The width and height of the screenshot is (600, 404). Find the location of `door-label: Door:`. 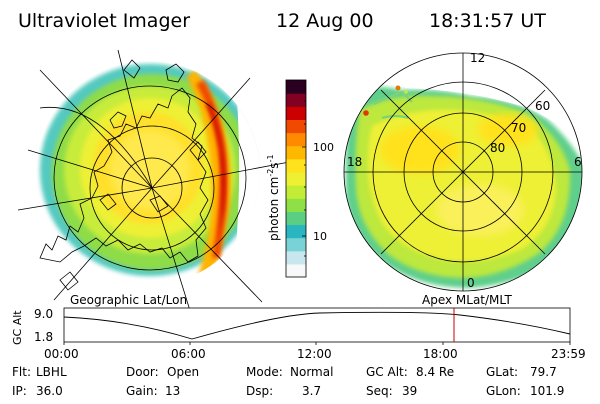

door-label: Door: is located at coordinates (142, 372).